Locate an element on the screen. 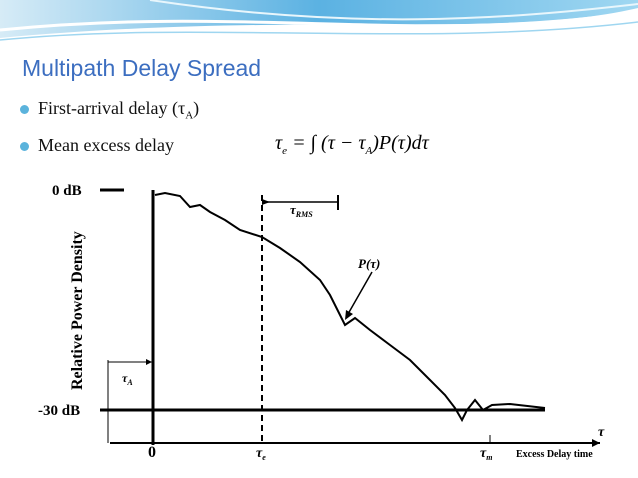 The image size is (638, 478). max-label: τm is located at coordinates (486, 454).